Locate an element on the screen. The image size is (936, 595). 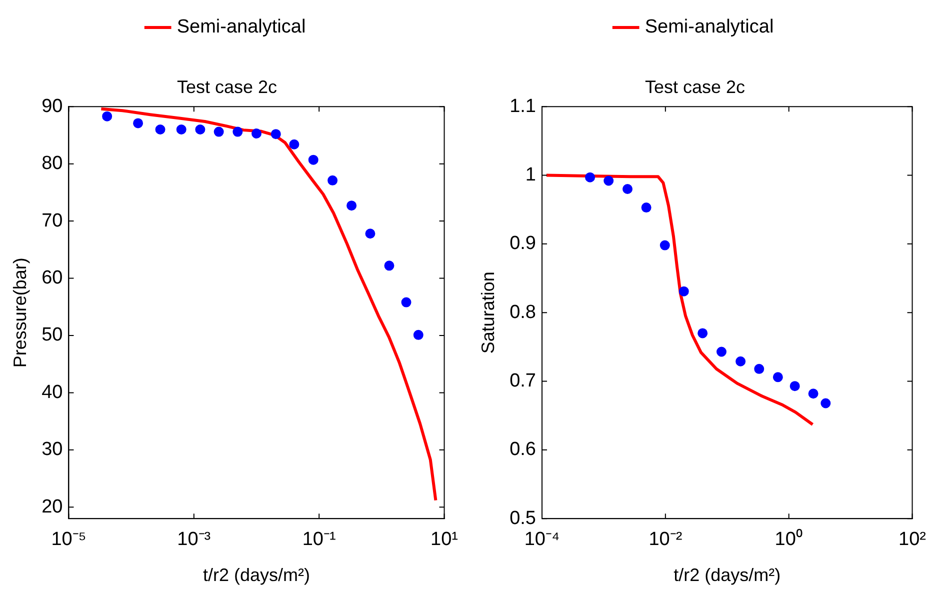
y-tick-label: 0.5 is located at coordinates (523, 518).